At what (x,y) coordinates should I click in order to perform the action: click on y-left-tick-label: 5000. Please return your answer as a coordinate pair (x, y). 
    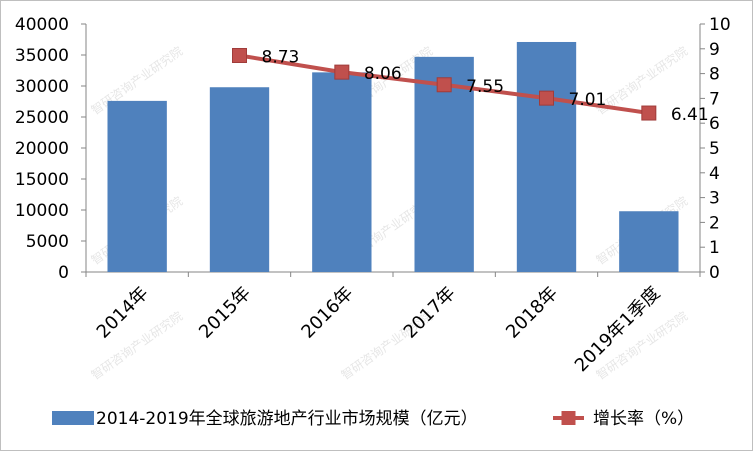
    Looking at the image, I should click on (47, 242).